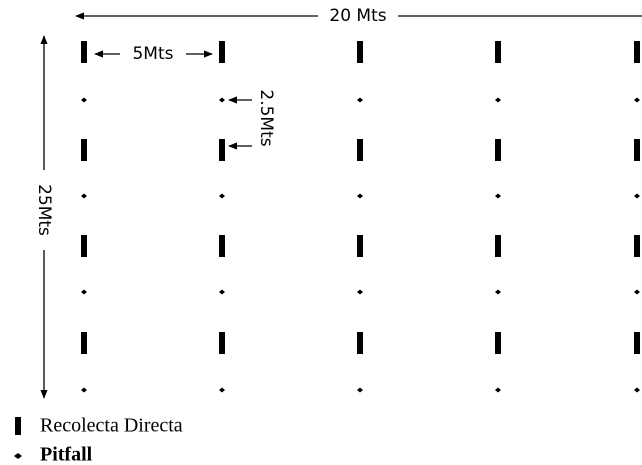 The width and height of the screenshot is (642, 465). What do you see at coordinates (18, 456) in the screenshot?
I see `legend-dot-icon` at bounding box center [18, 456].